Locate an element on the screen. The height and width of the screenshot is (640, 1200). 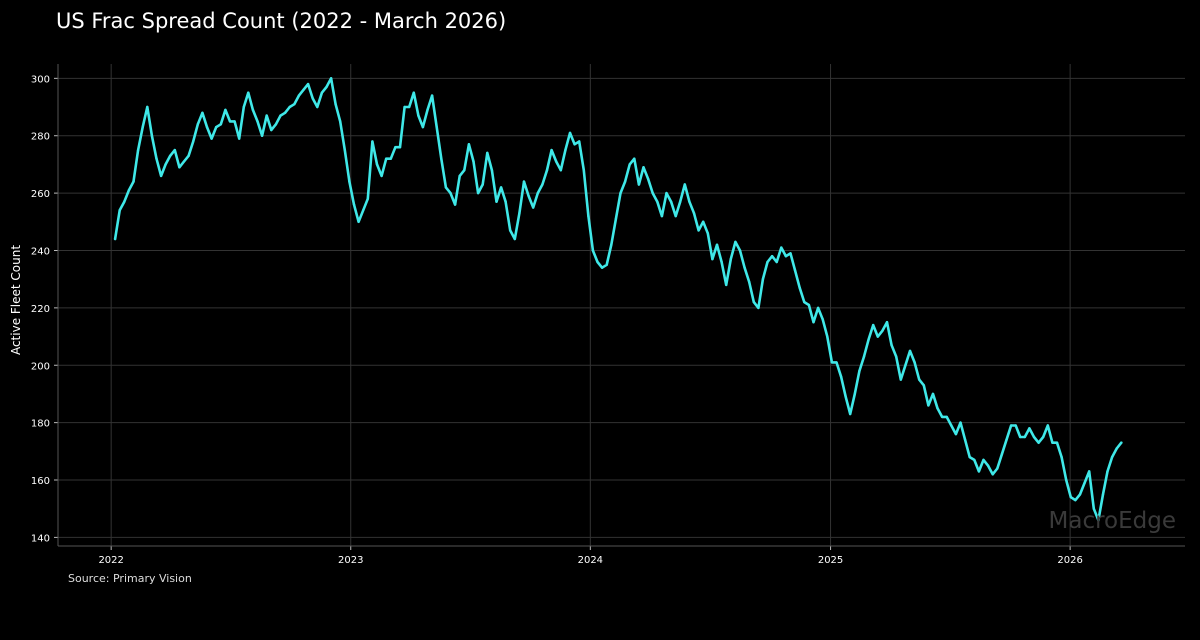
x-tick-label: 2024 is located at coordinates (590, 560).